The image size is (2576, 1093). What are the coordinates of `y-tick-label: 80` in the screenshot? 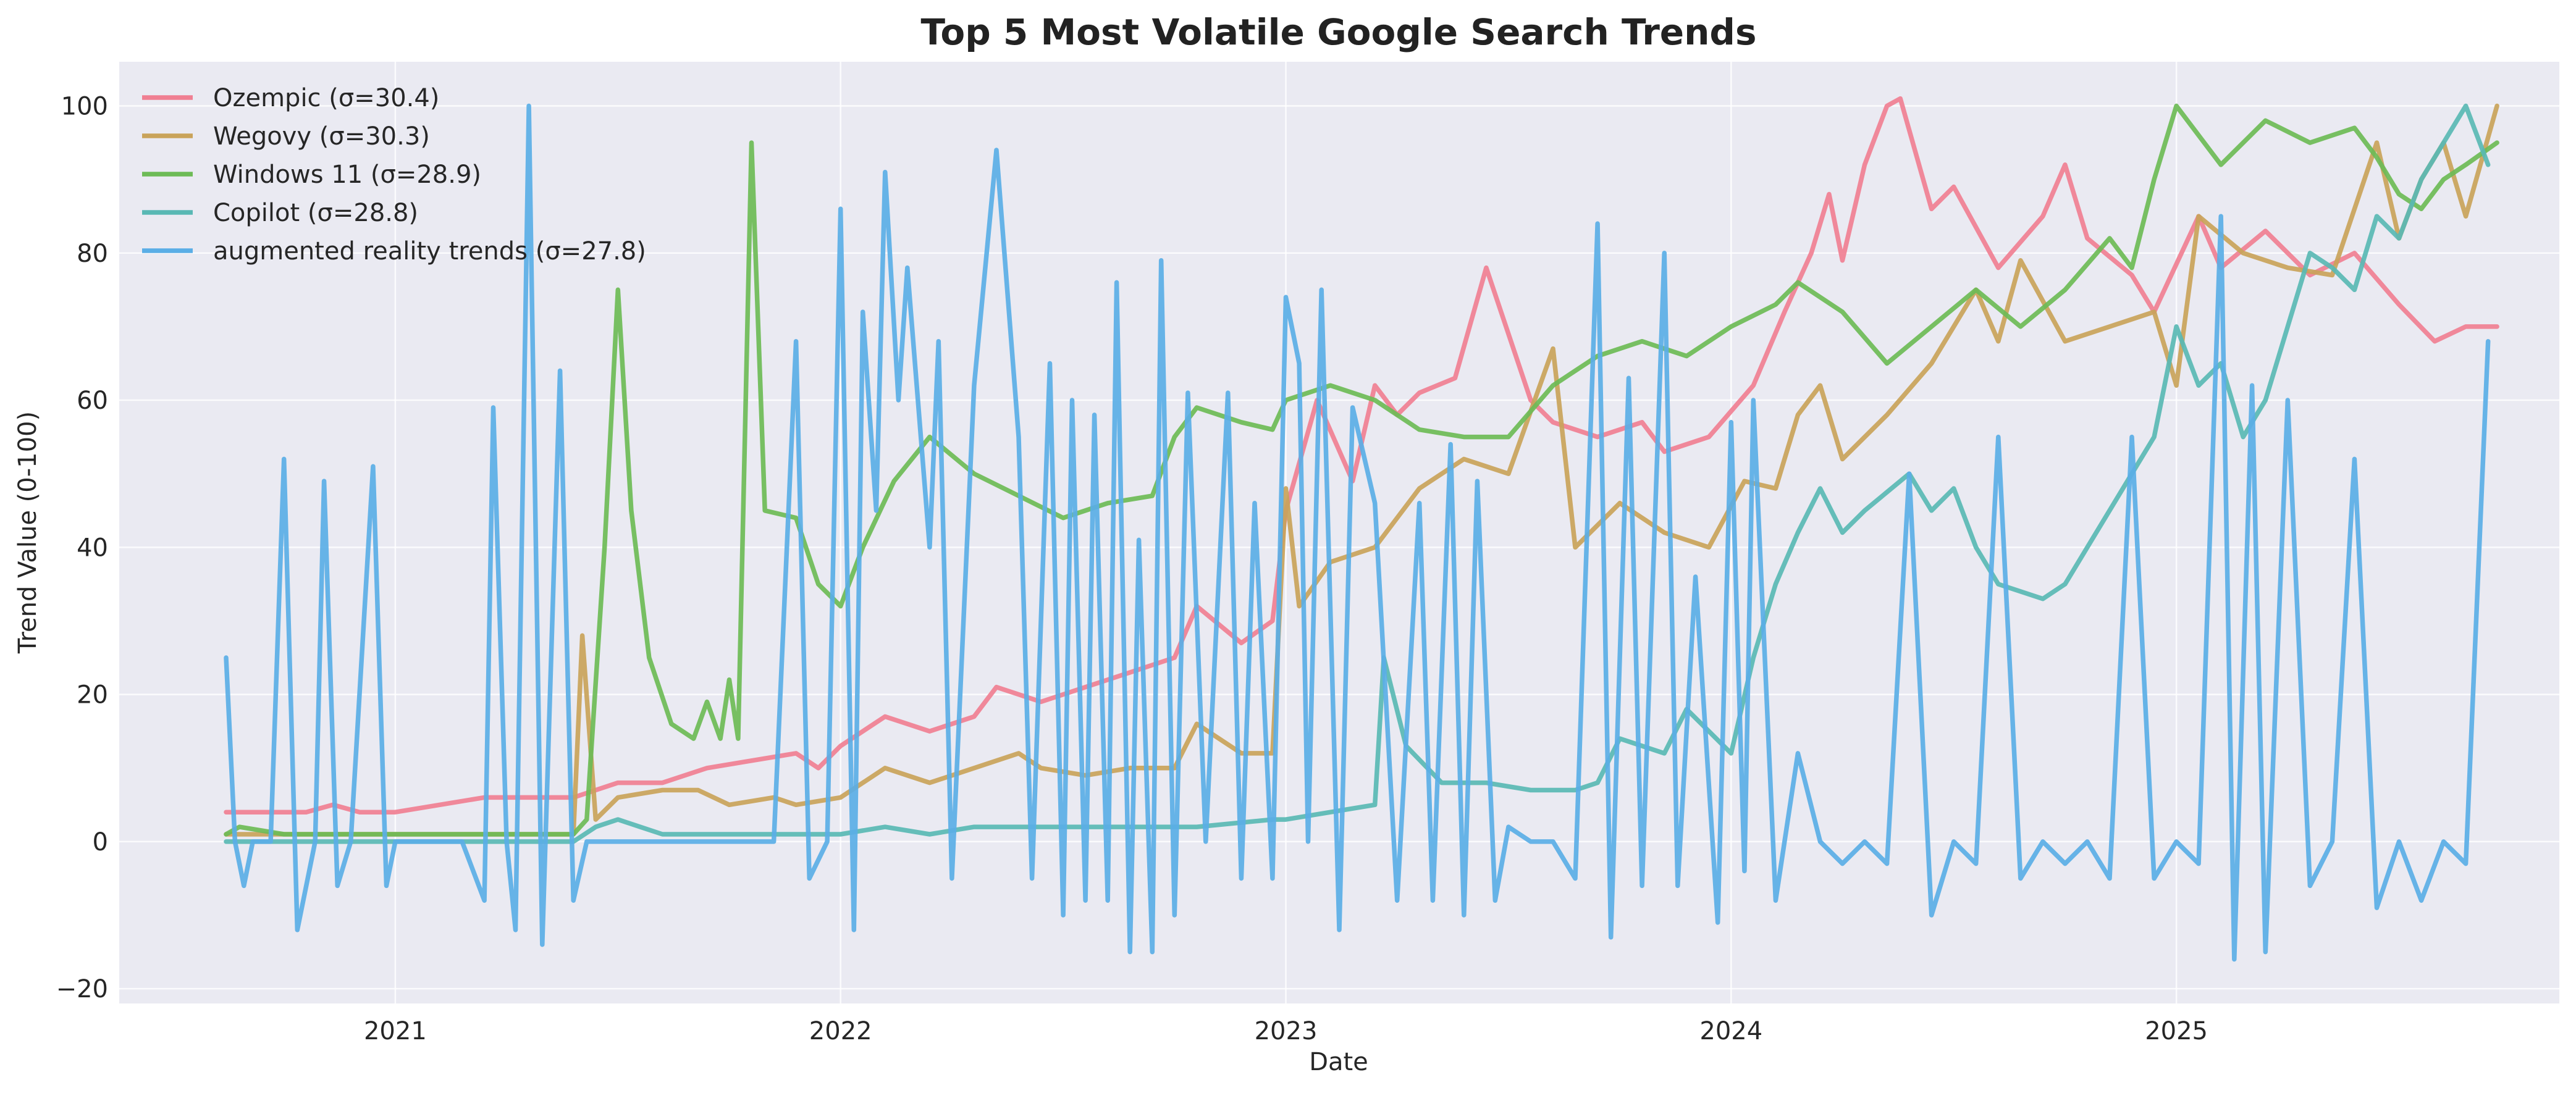 It's located at (92, 254).